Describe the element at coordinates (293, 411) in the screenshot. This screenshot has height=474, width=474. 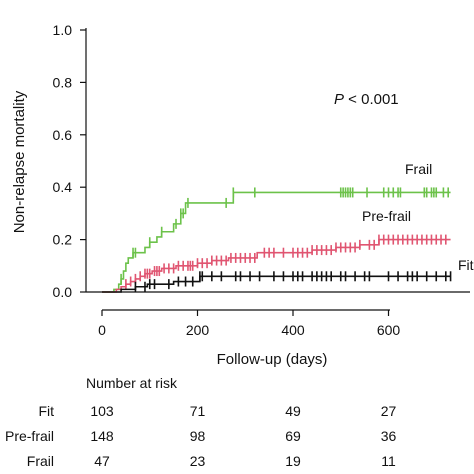
I see `risk-count-fit: 49` at that location.